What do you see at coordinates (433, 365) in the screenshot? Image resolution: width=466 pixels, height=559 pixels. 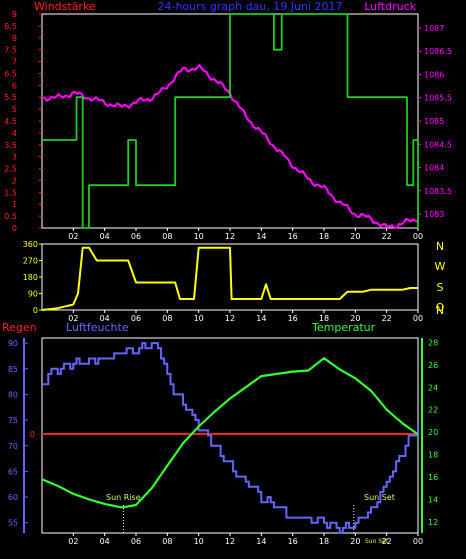 I see `temperature-y-tick-label: 26` at bounding box center [433, 365].